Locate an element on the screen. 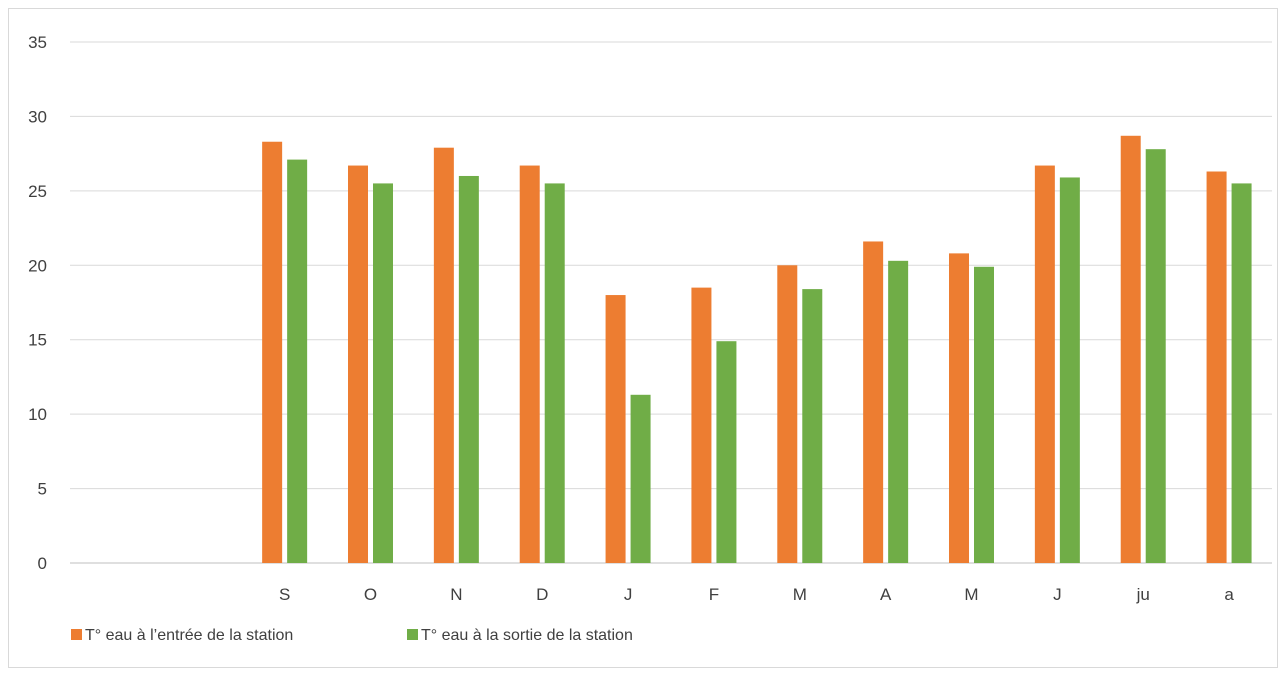 This screenshot has height=675, width=1286. x-tick-label: ju is located at coordinates (1143, 594).